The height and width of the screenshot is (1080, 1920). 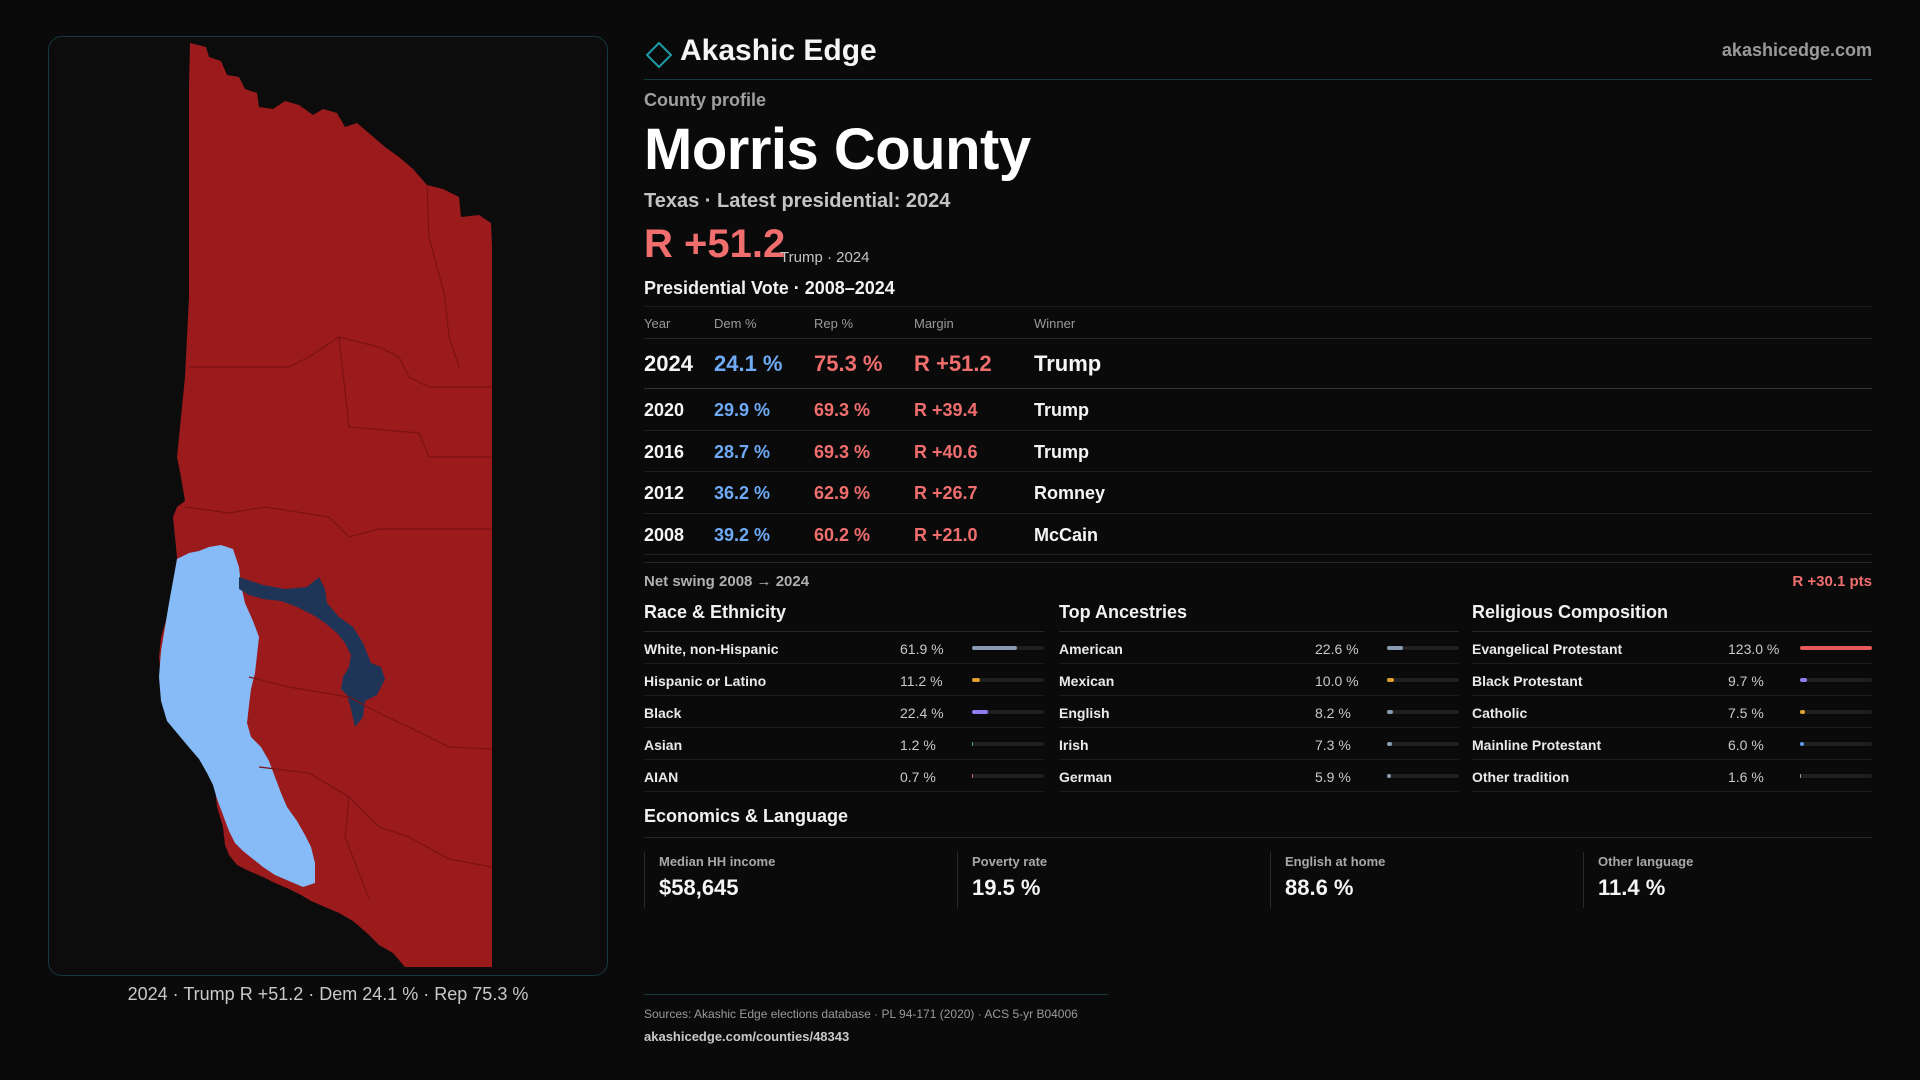 I want to click on cell-winner: Trump, so click(x=1062, y=410).